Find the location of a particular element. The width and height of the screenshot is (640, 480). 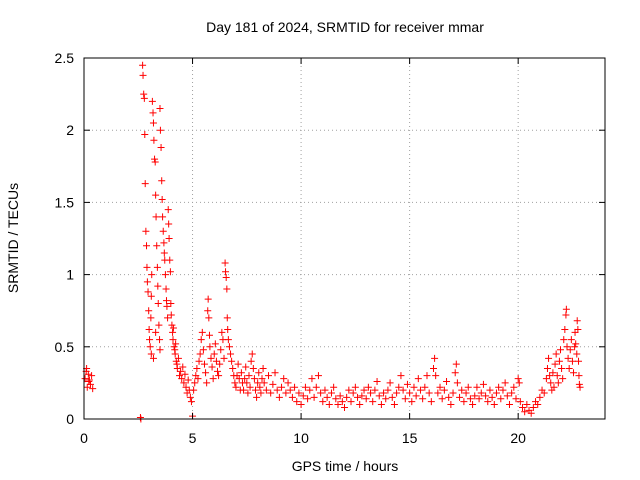

y-axis-label: SRMTID / TECUs is located at coordinates (13, 238).